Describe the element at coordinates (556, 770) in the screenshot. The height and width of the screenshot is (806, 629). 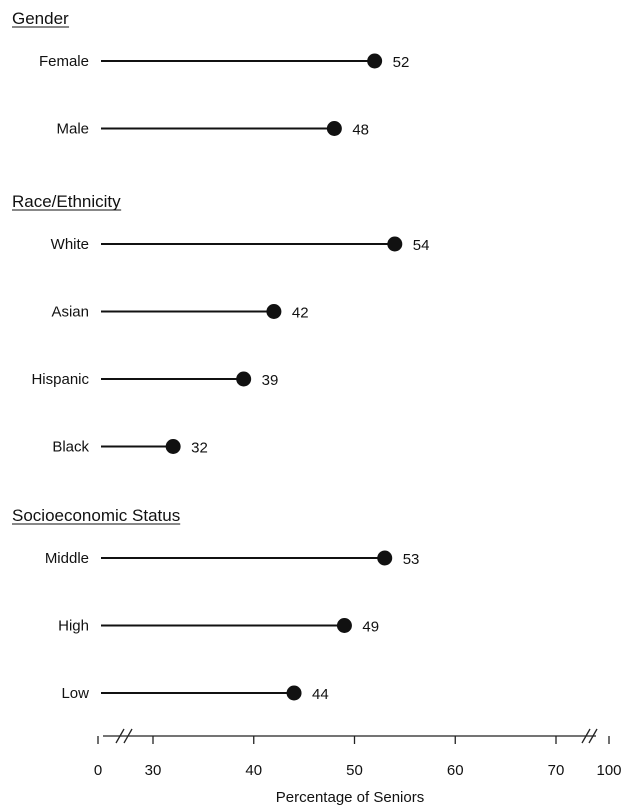
I see `x-tick-label: 70` at that location.